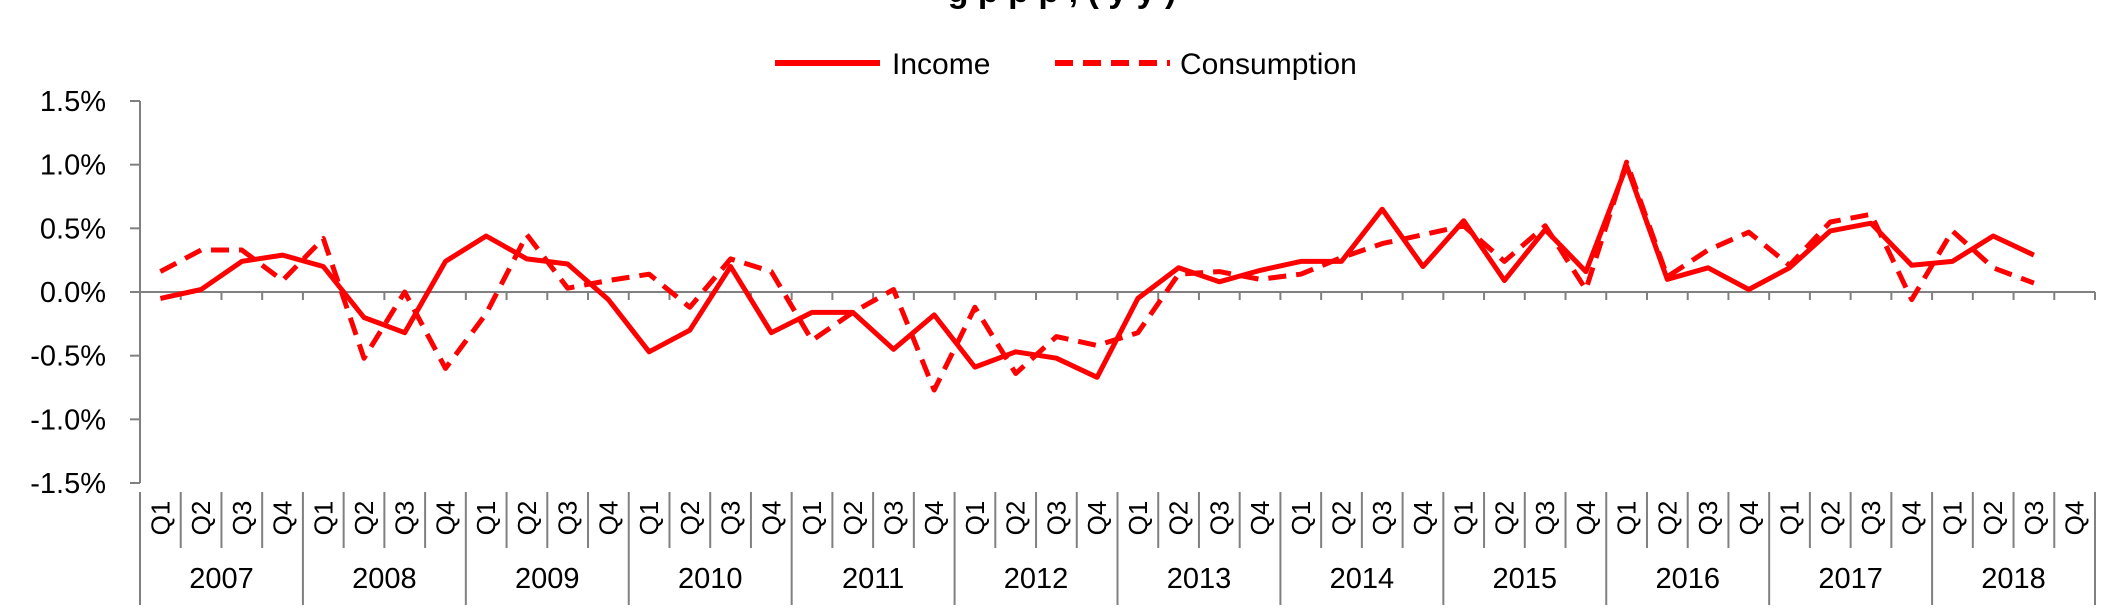 The image size is (2123, 615). What do you see at coordinates (1687, 579) in the screenshot?
I see `x-tick-label-year: 2016` at bounding box center [1687, 579].